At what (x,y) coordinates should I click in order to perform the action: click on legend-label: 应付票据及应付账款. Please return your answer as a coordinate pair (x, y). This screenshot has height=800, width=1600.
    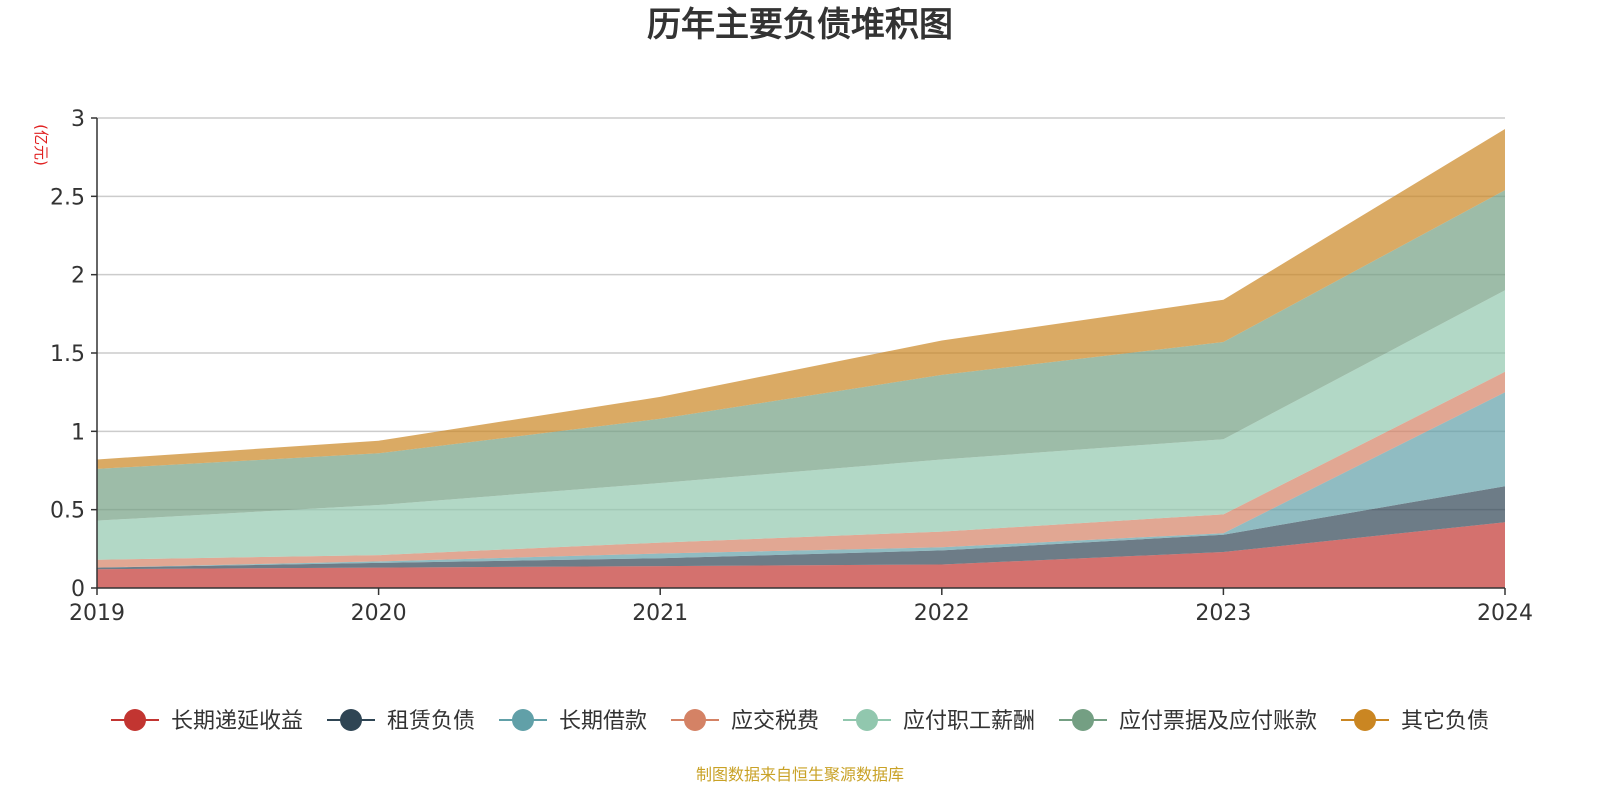
    Looking at the image, I should click on (1218, 721).